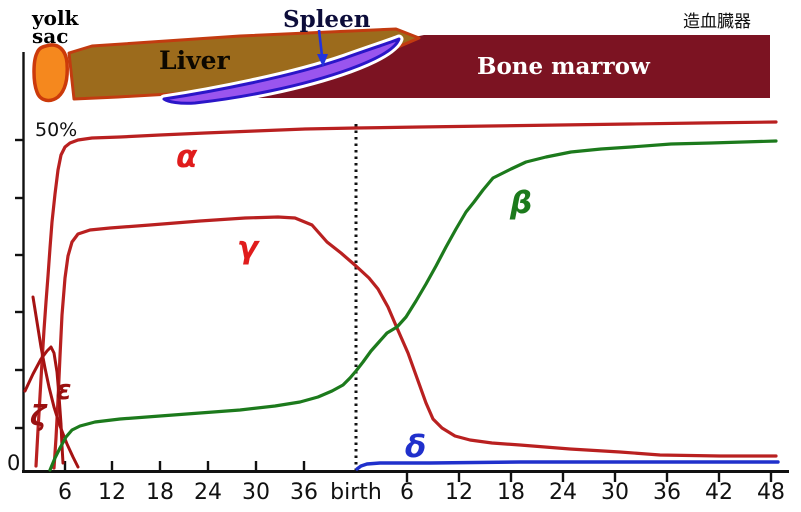  What do you see at coordinates (50, 36) in the screenshot?
I see `yolk-sac-label-line2: sac` at bounding box center [50, 36].